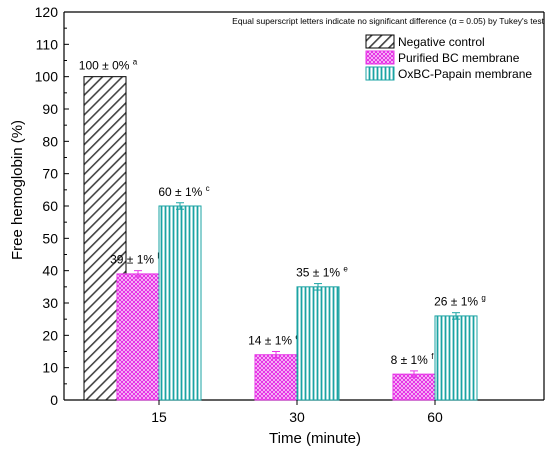 The width and height of the screenshot is (550, 451). Describe the element at coordinates (380, 73) in the screenshot. I see `legend-swatch-oxbc-papain` at that location.